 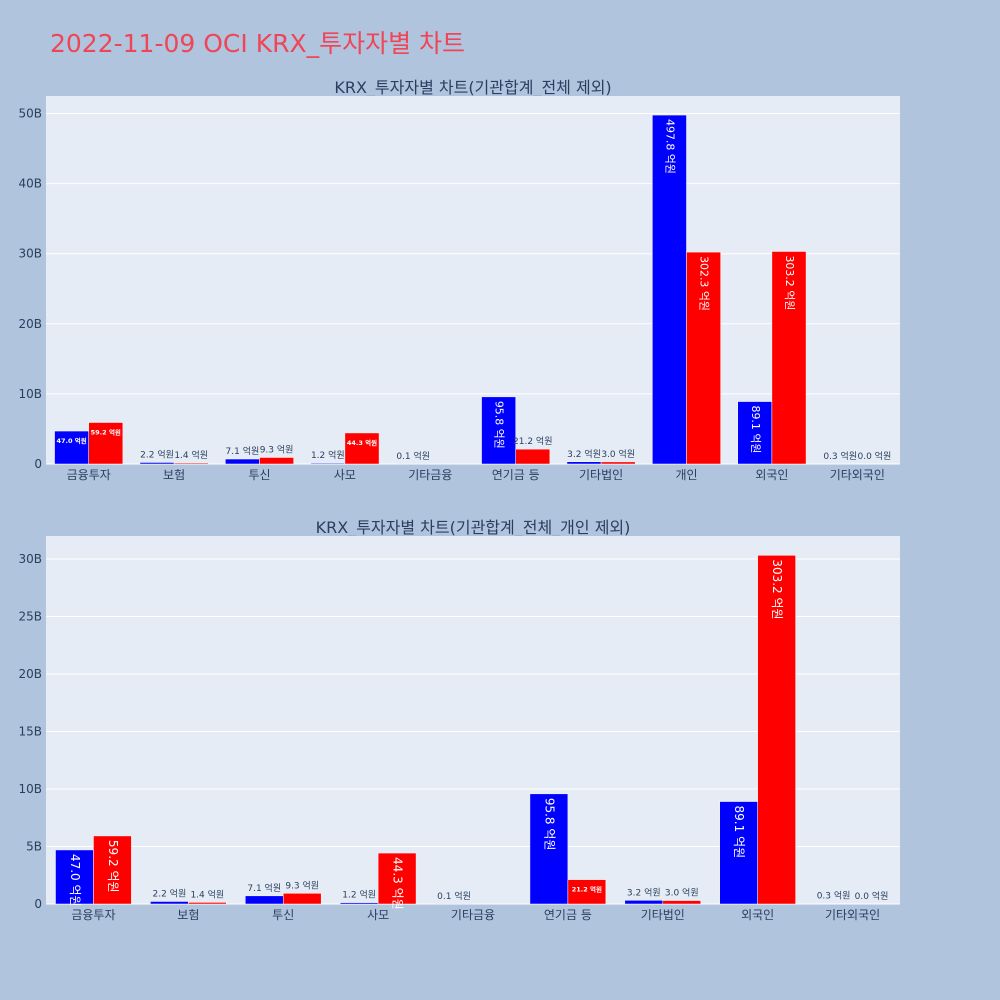 I want to click on x-tick-label: 기타금융, so click(x=473, y=915).